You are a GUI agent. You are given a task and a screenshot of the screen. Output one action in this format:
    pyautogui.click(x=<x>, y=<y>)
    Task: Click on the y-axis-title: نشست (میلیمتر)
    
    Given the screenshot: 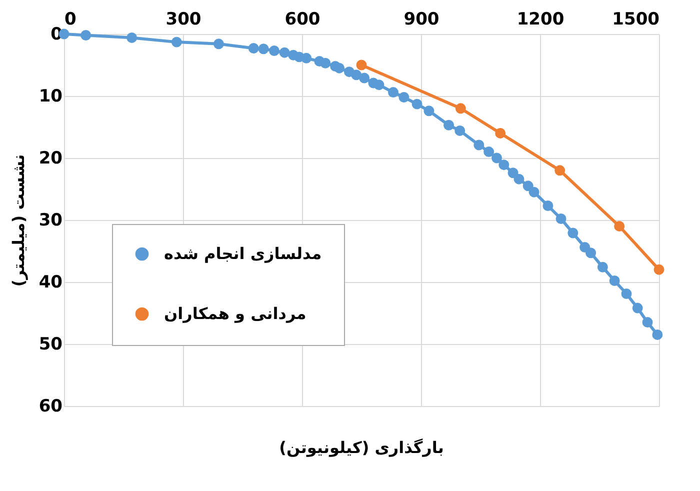 What is the action you would take?
    pyautogui.click(x=18, y=220)
    